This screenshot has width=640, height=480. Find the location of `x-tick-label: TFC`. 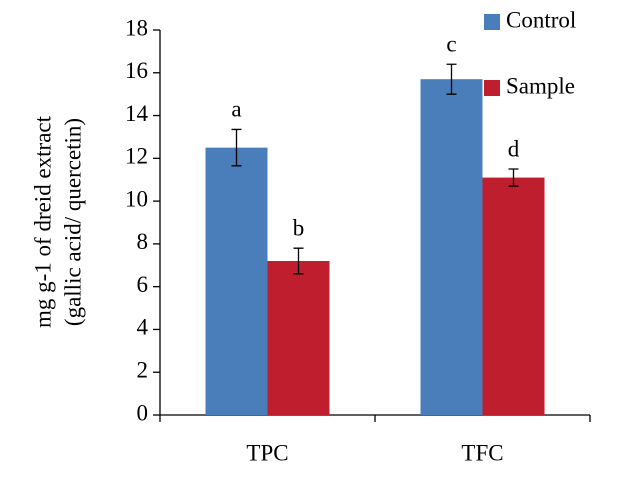

x-tick-label: TFC is located at coordinates (482, 452).